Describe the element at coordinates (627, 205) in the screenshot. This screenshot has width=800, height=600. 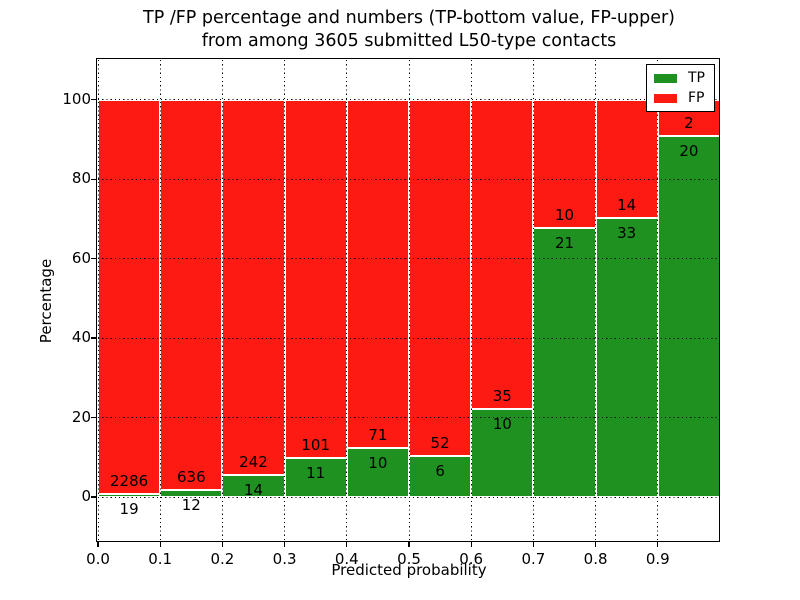
I see `fp-count-label: 14` at that location.